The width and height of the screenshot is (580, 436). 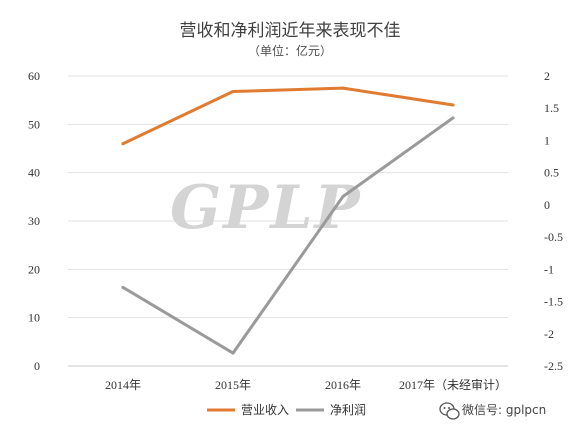 What do you see at coordinates (547, 140) in the screenshot?
I see `right-tick-label: 1` at bounding box center [547, 140].